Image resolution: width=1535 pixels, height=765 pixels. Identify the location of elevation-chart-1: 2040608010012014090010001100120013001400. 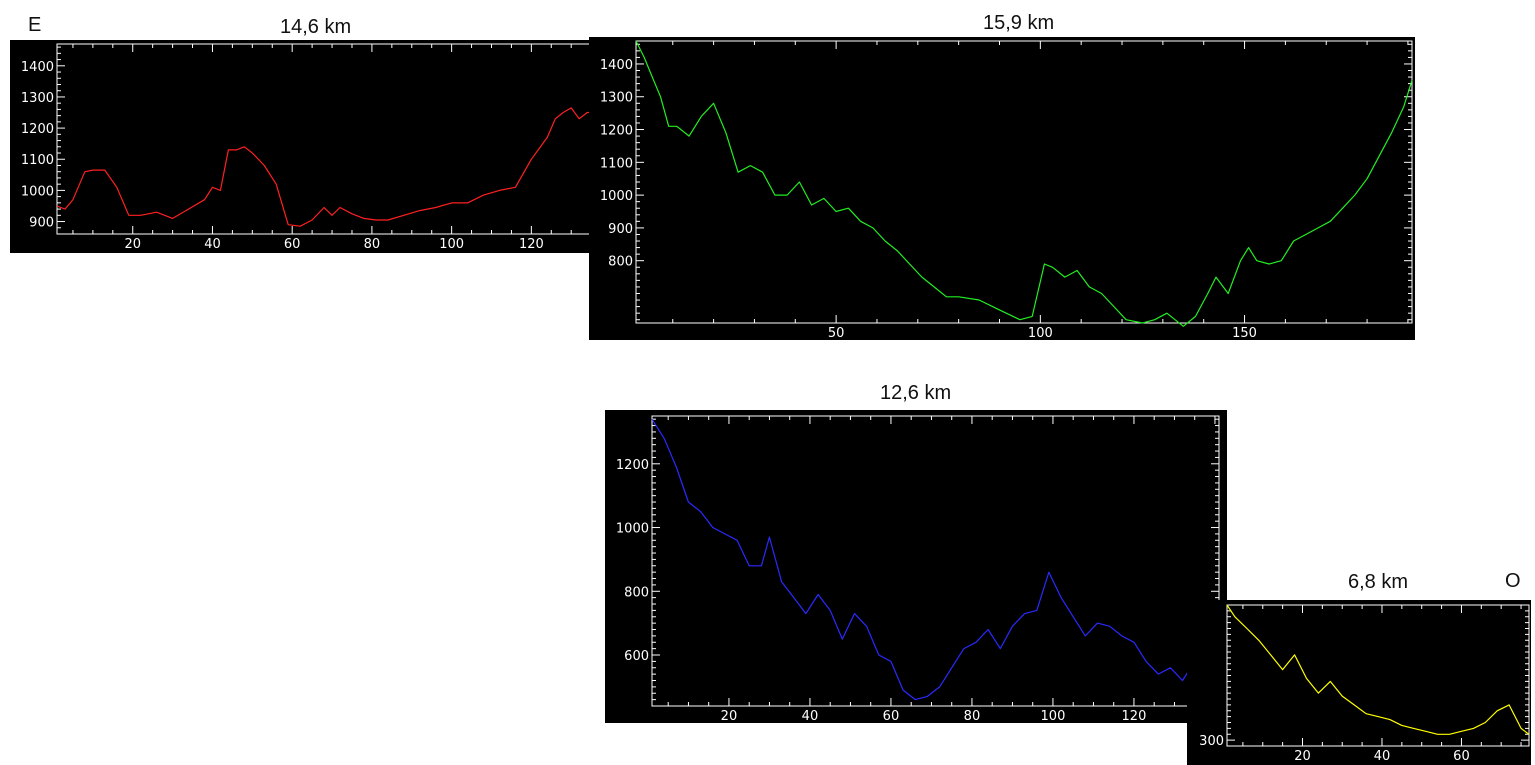
(324, 146).